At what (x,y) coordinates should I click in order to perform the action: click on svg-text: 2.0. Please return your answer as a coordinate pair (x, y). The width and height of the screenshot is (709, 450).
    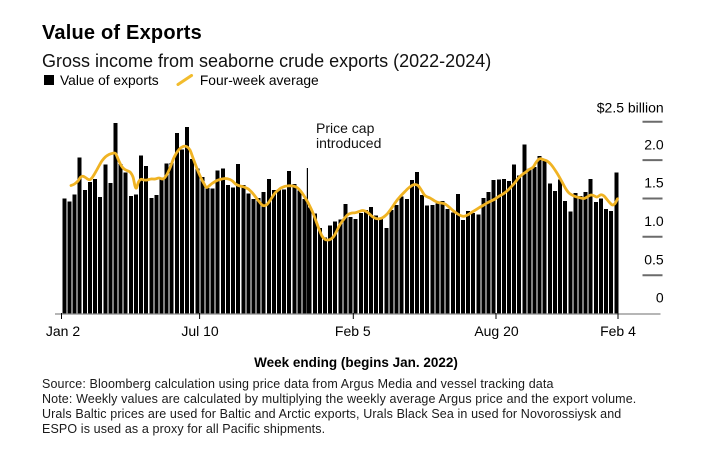
    Looking at the image, I should click on (654, 144).